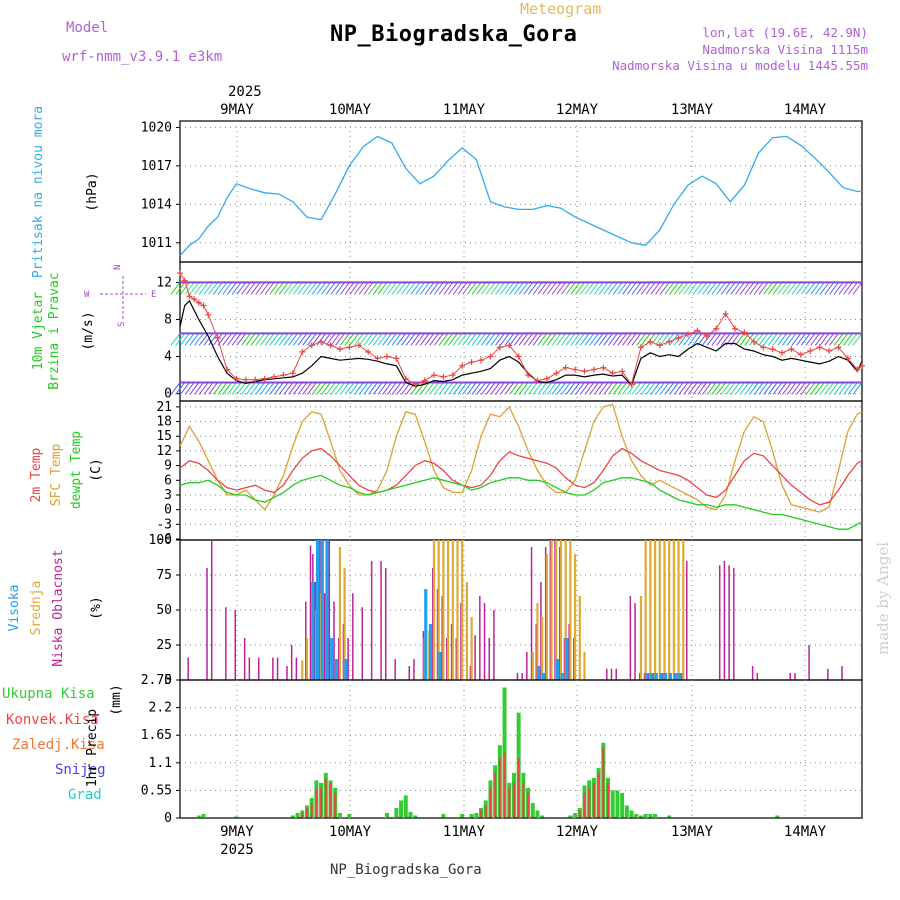 The height and width of the screenshot is (900, 900). I want to click on pressure-frame, so click(521, 191).